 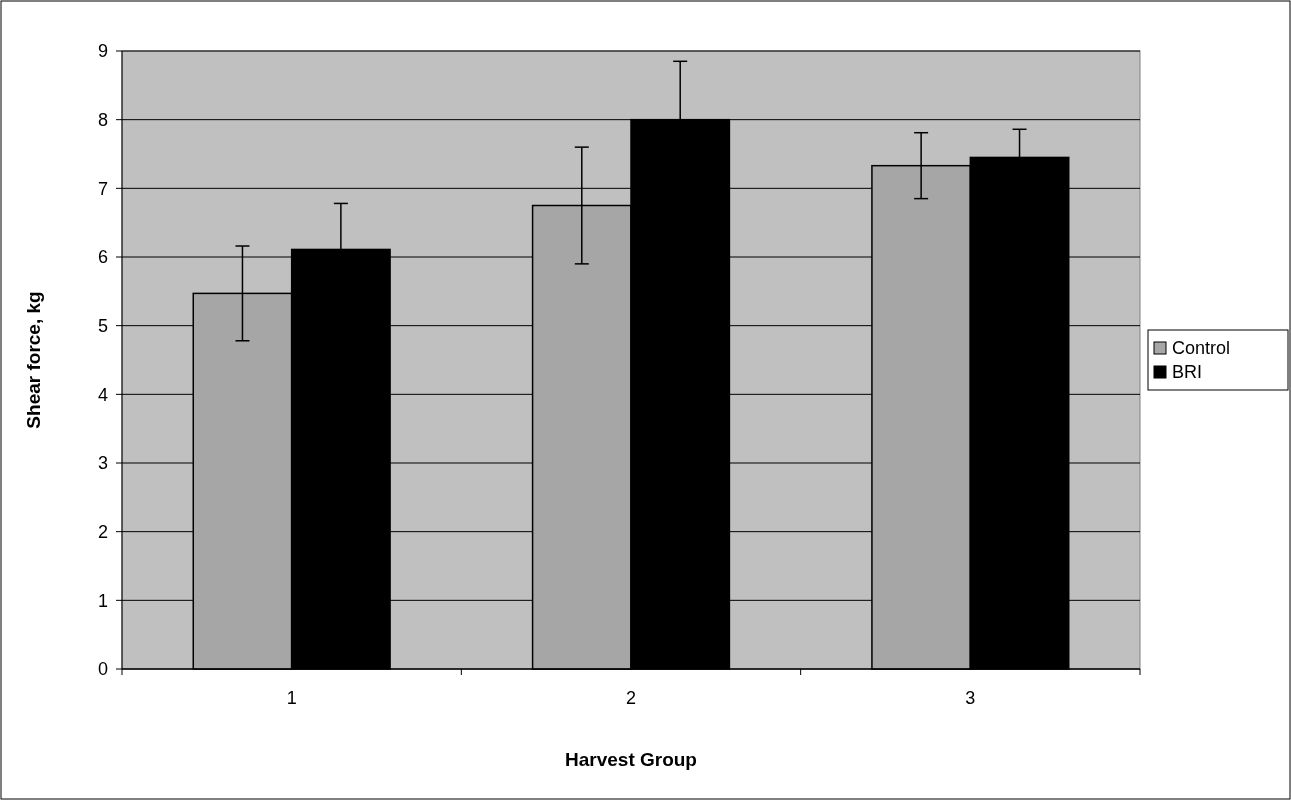 What do you see at coordinates (102, 188) in the screenshot?
I see `y-tick-label: 7` at bounding box center [102, 188].